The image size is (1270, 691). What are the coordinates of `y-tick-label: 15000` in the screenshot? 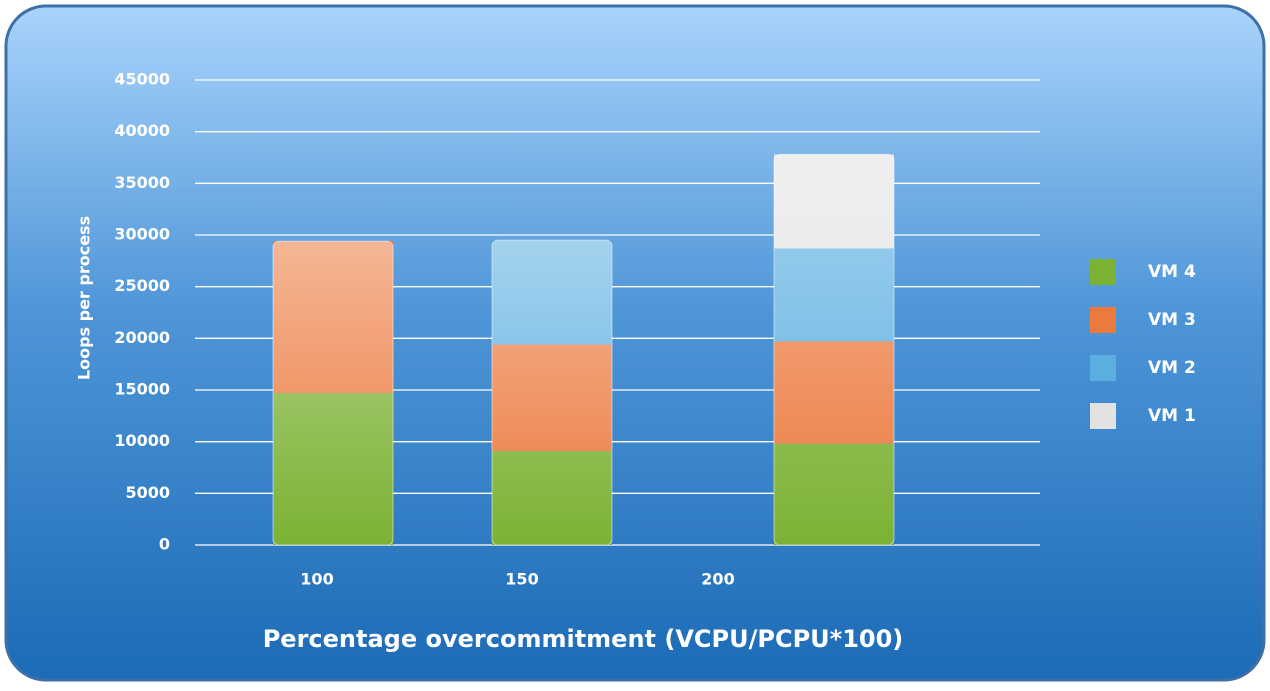 It's located at (142, 389).